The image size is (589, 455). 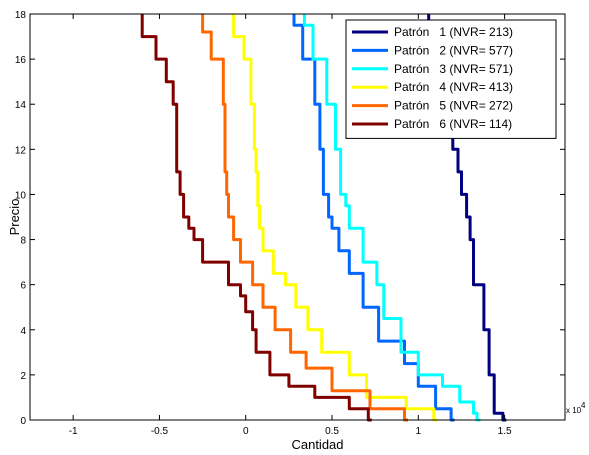 What do you see at coordinates (23, 421) in the screenshot?
I see `y-tick-label: 0` at bounding box center [23, 421].